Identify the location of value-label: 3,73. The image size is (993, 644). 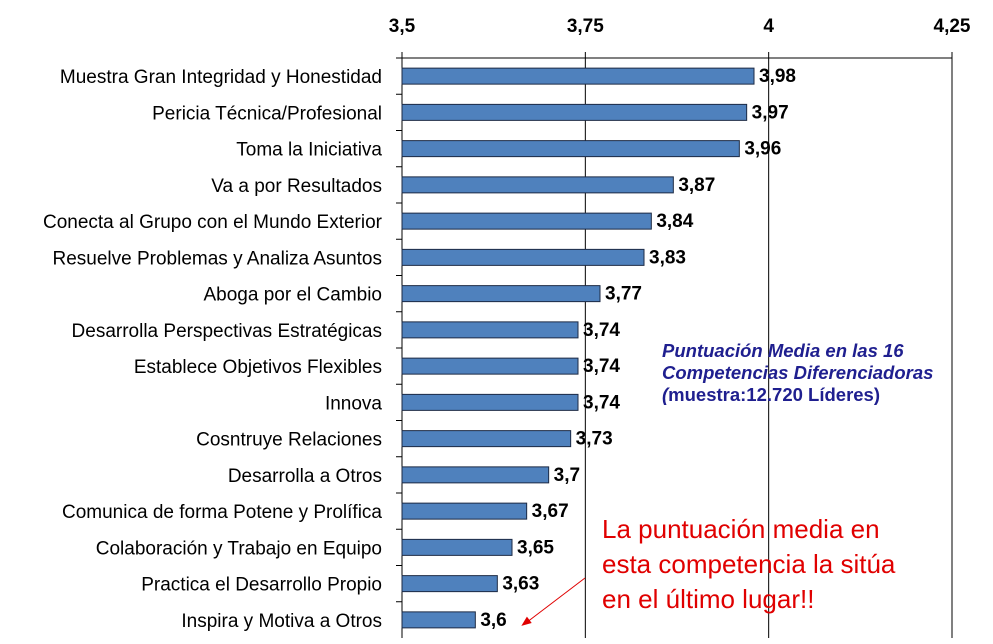
(594, 439).